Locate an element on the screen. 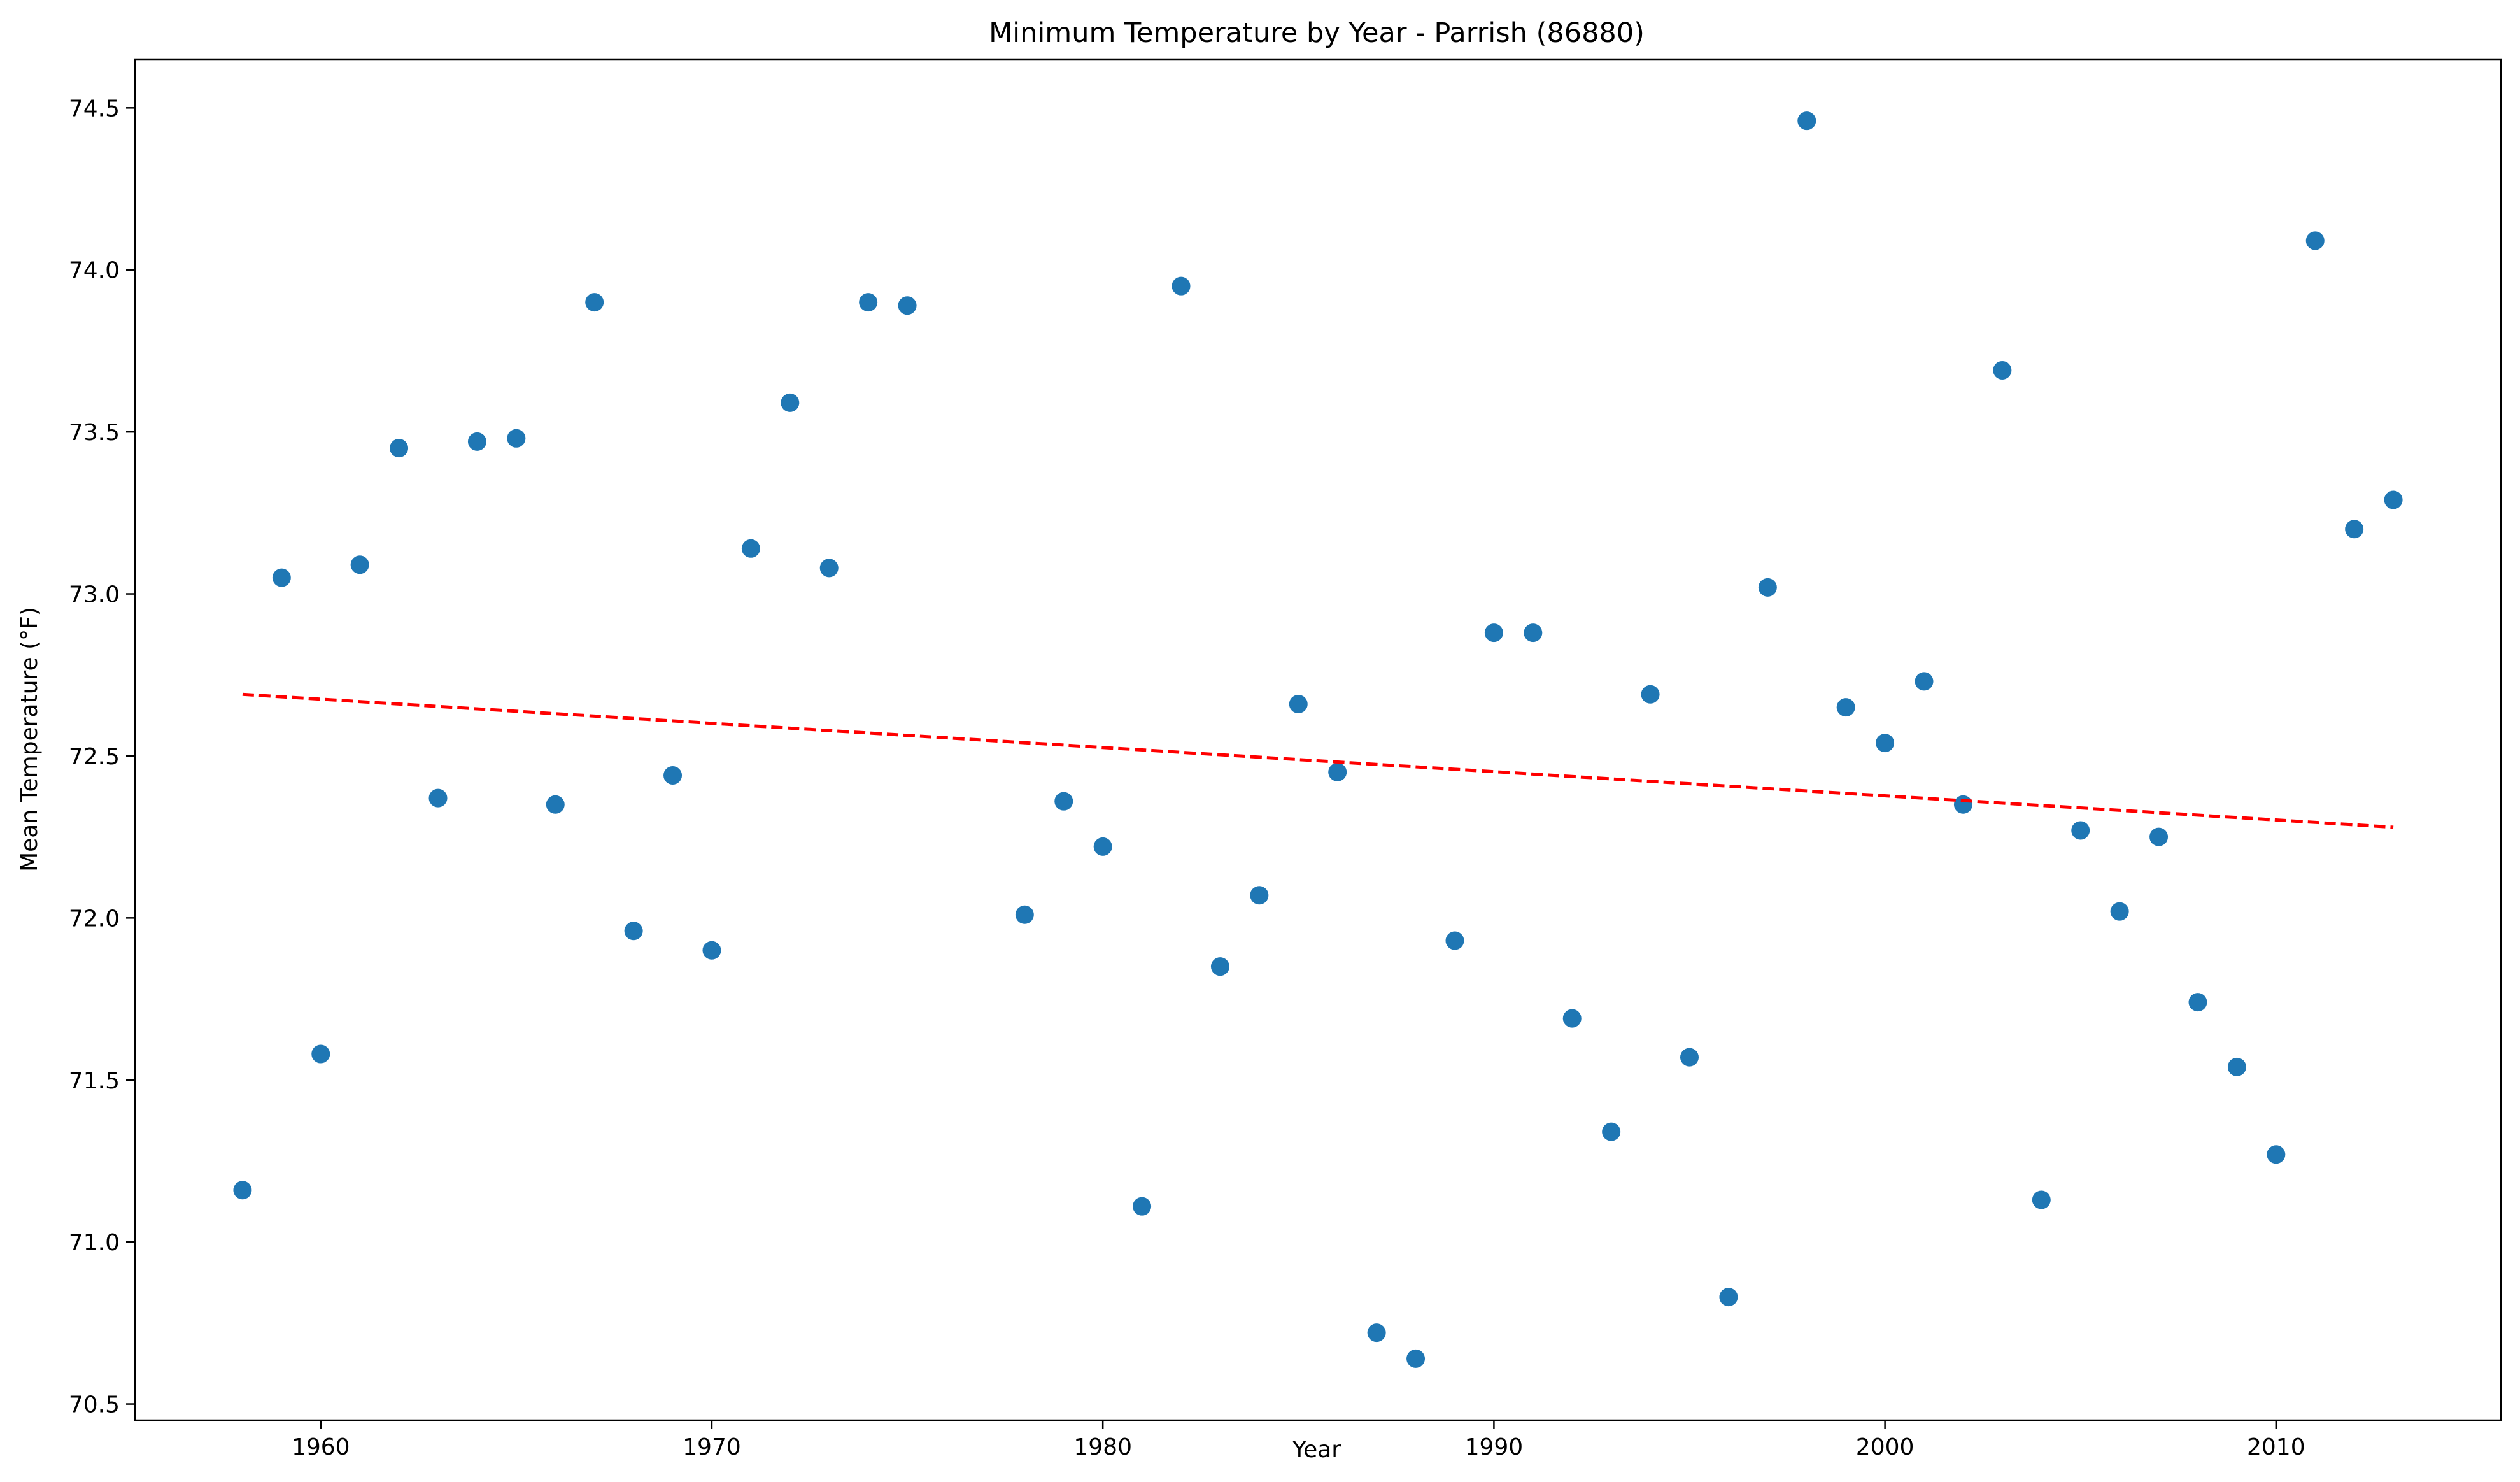 Image resolution: width=2520 pixels, height=1482 pixels. y-tick-label: 72.5 is located at coordinates (95, 757).